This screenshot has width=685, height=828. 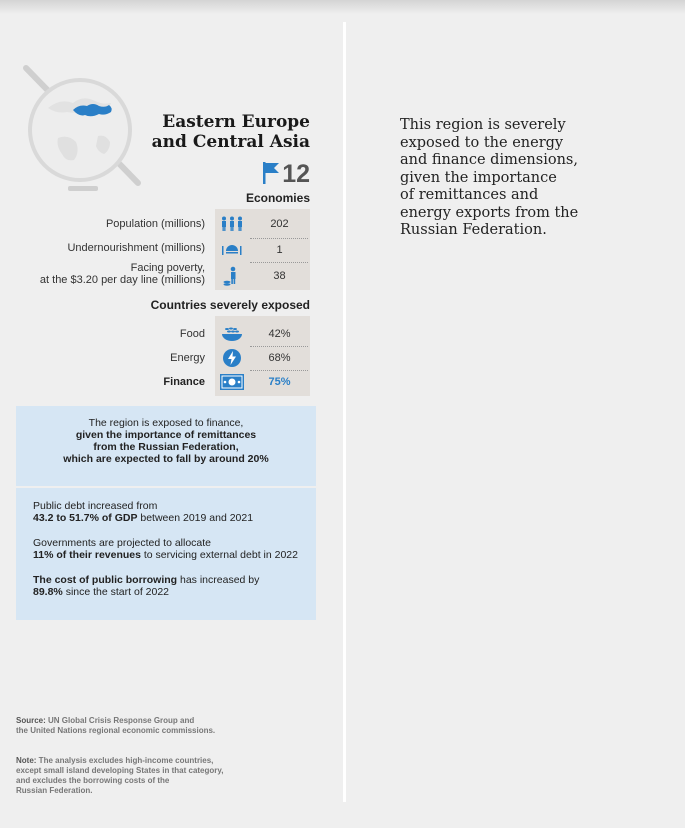 What do you see at coordinates (262, 334) in the screenshot?
I see `exposure-row-food: 42%` at bounding box center [262, 334].